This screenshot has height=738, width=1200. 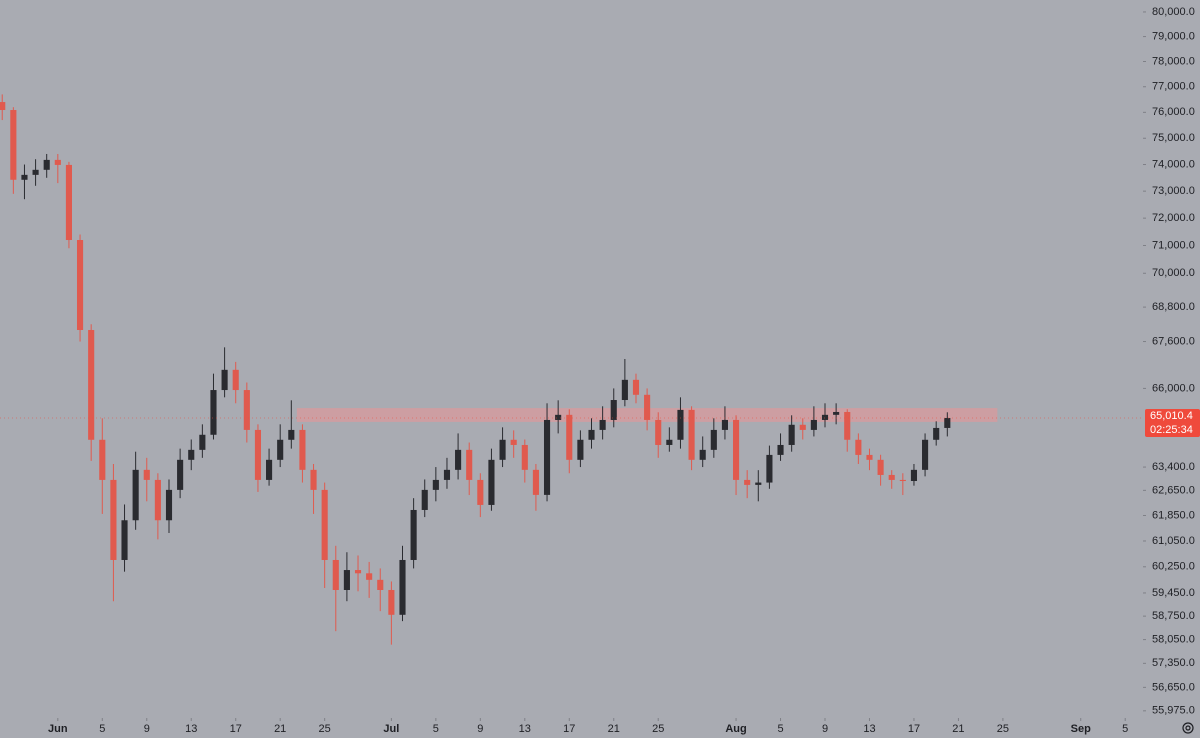 I want to click on settings-icon, so click(x=1188, y=728).